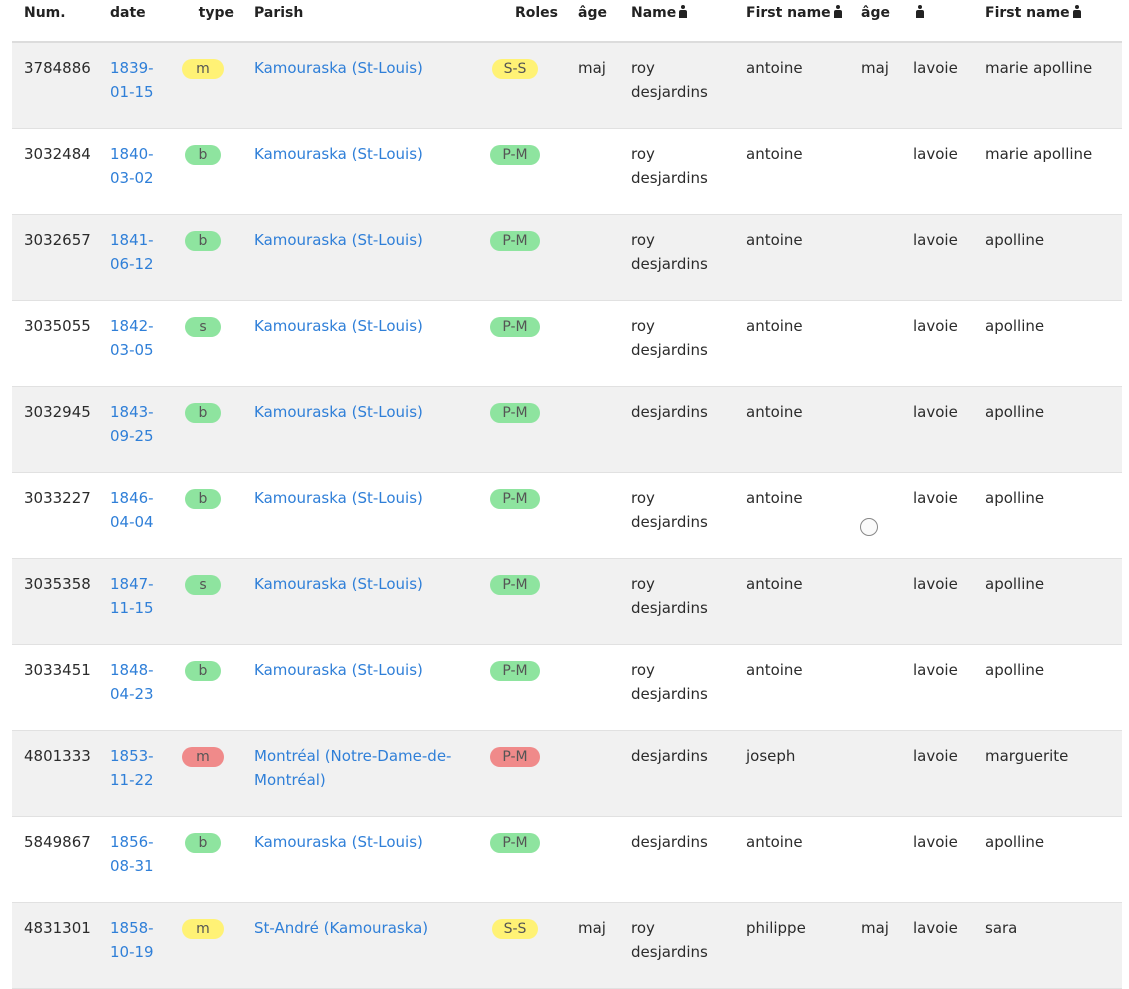 The width and height of the screenshot is (1129, 989). Describe the element at coordinates (132, 166) in the screenshot. I see `date-link: 1840- 03-02` at that location.